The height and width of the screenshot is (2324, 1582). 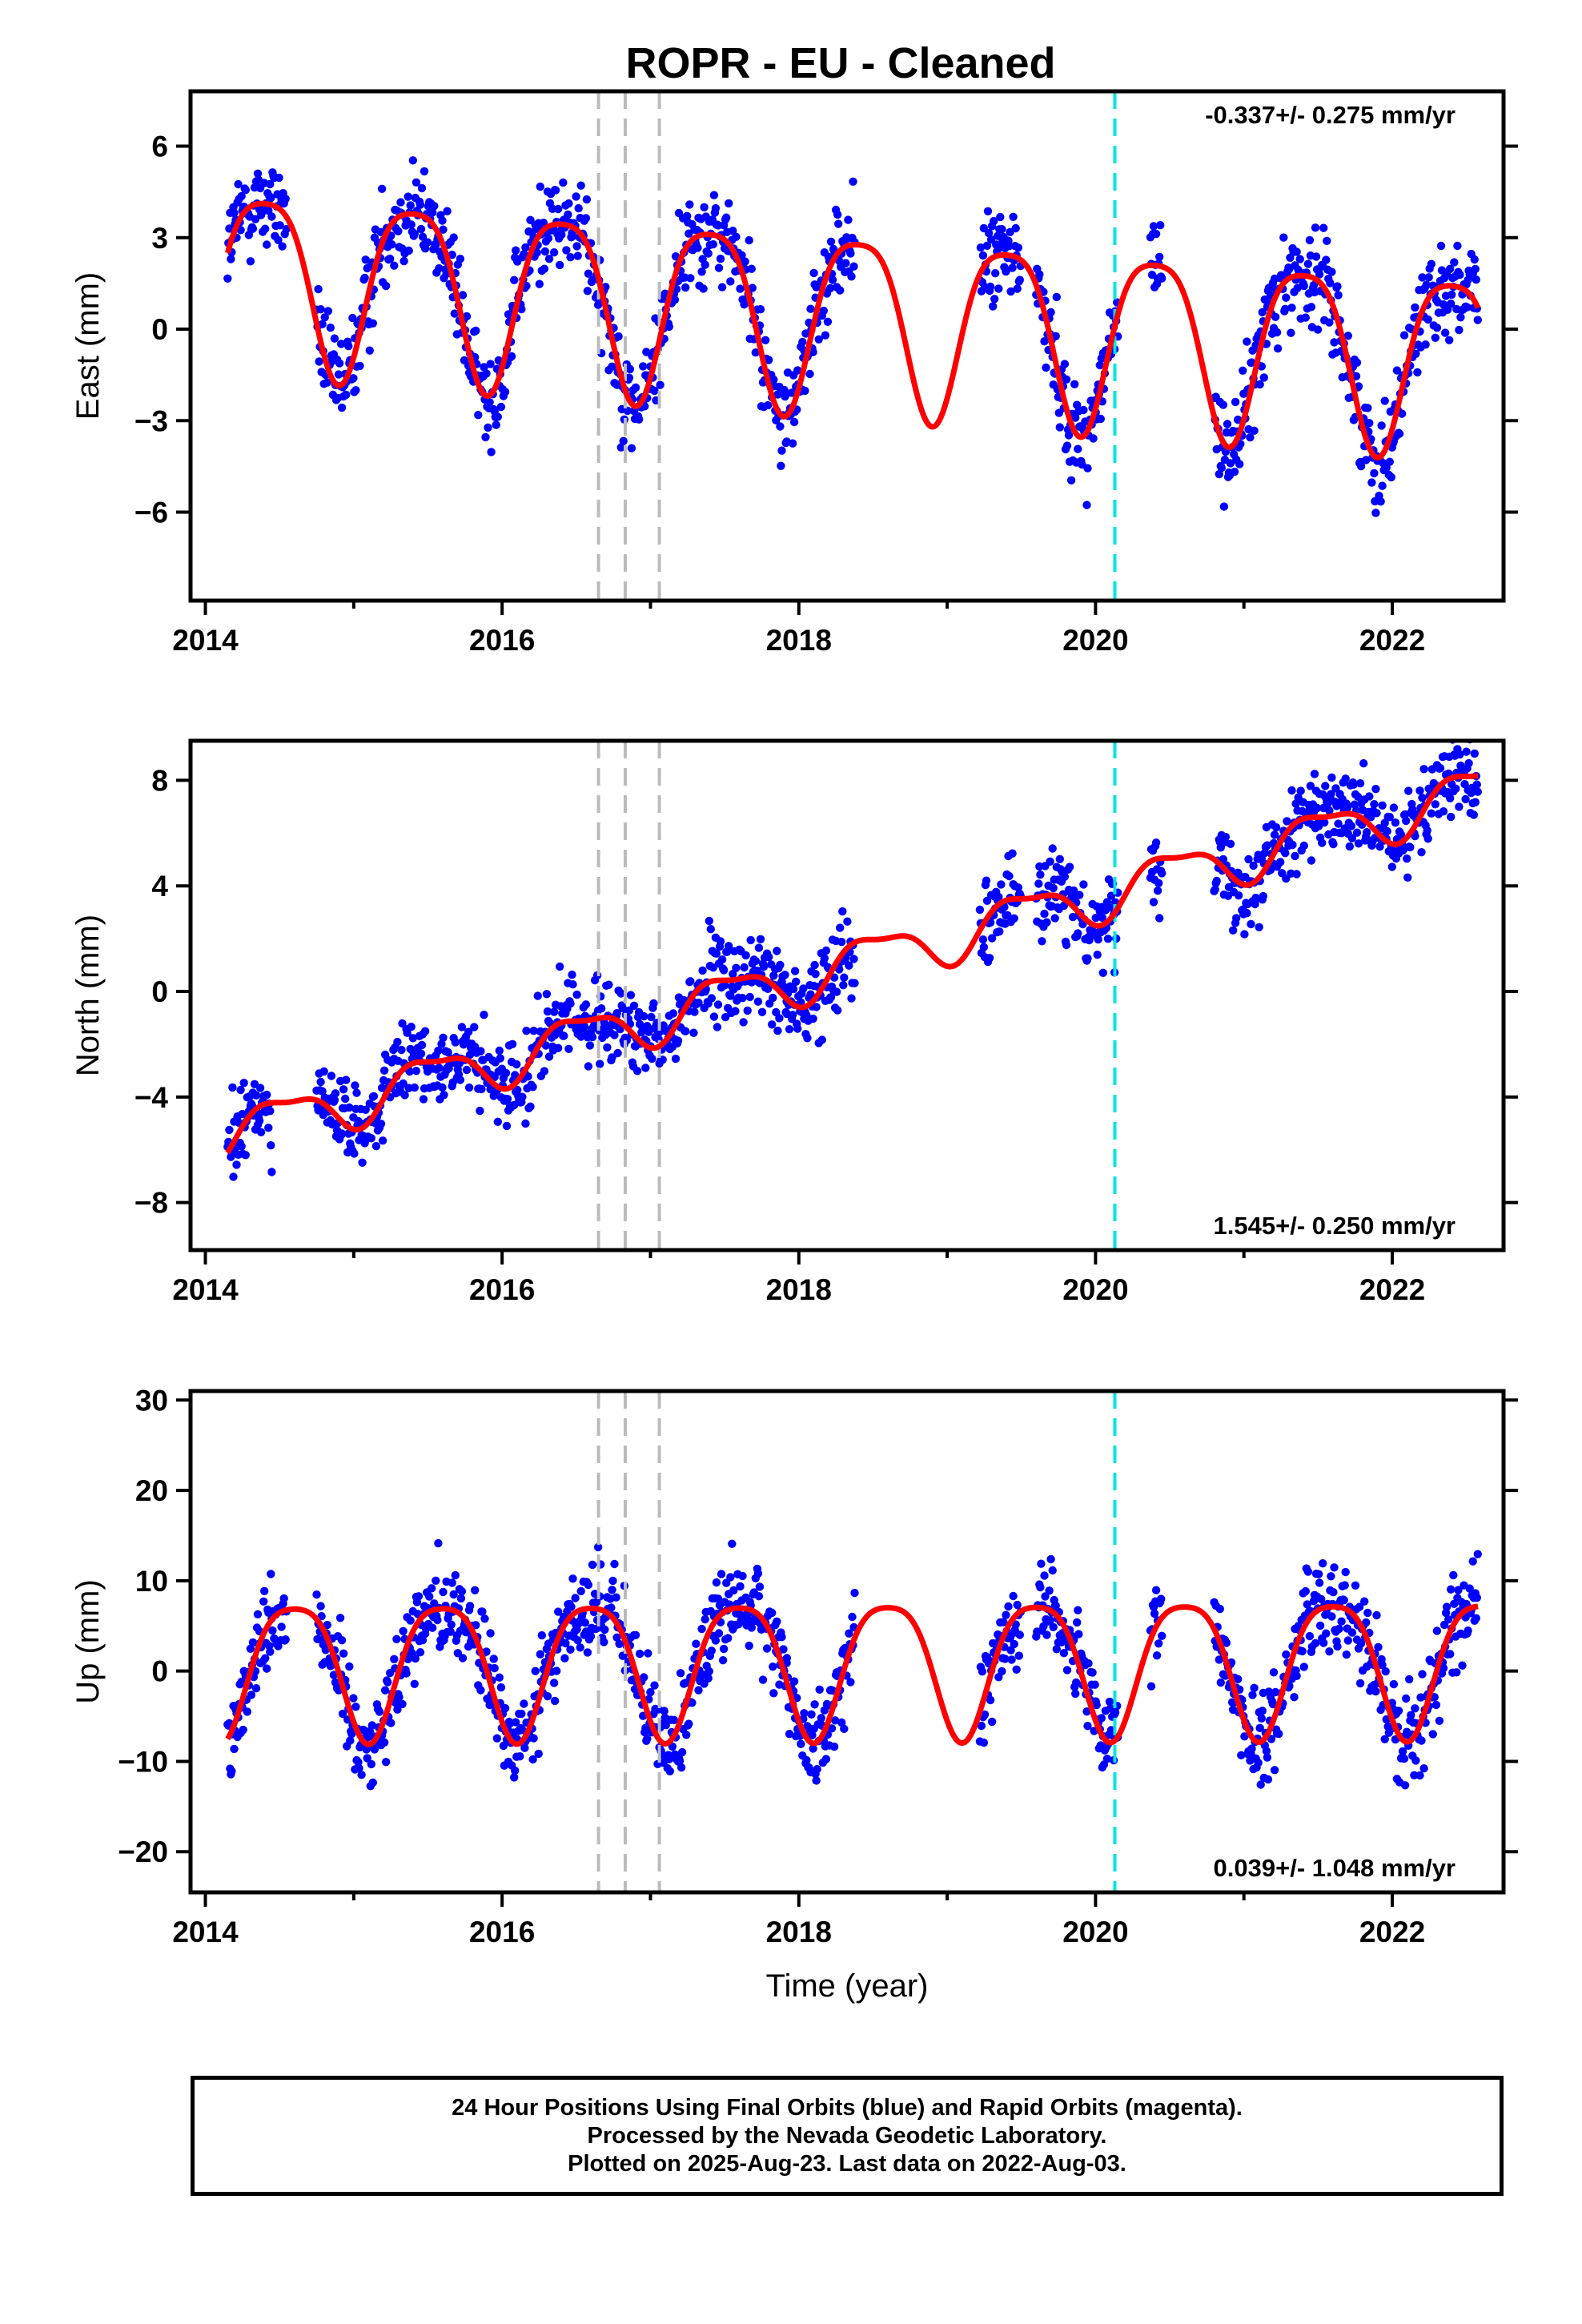 What do you see at coordinates (152, 1097) in the screenshot?
I see `y-tick-label: −4` at bounding box center [152, 1097].